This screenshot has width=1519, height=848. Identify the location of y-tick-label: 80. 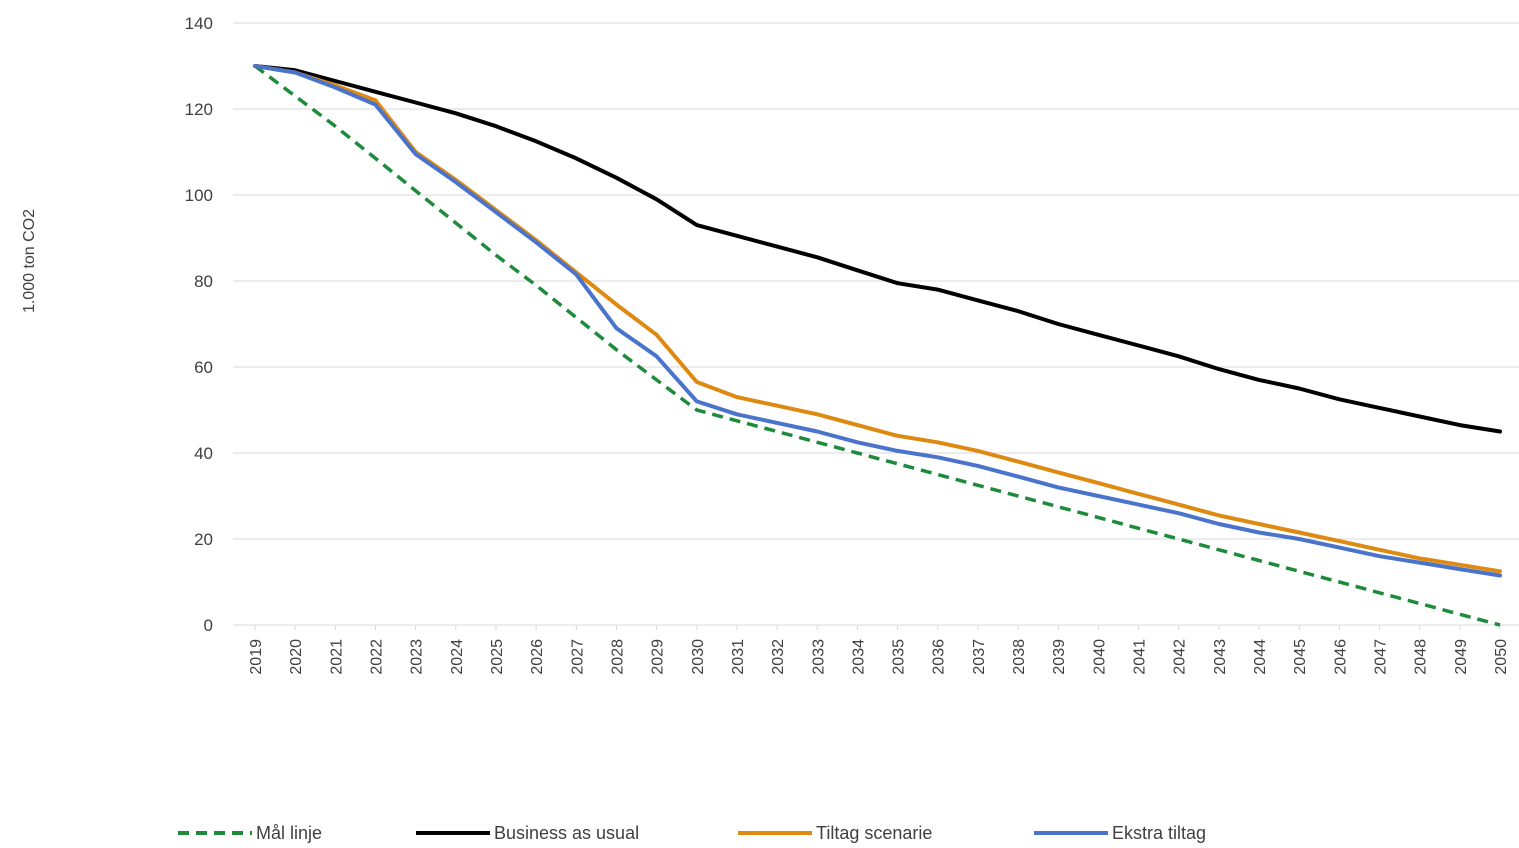
(203, 281).